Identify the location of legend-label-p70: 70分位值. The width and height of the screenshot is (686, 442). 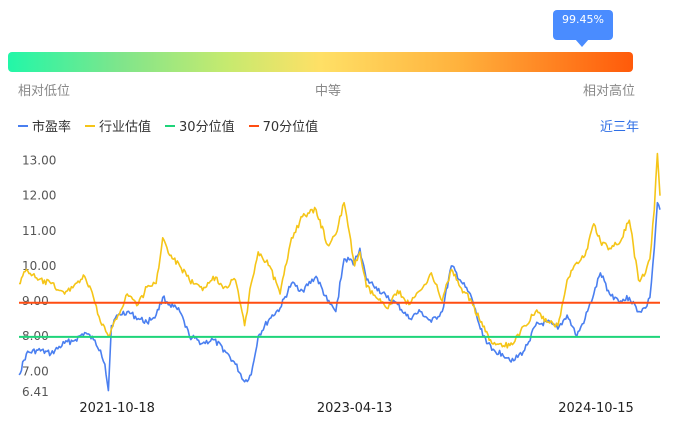
(290, 127).